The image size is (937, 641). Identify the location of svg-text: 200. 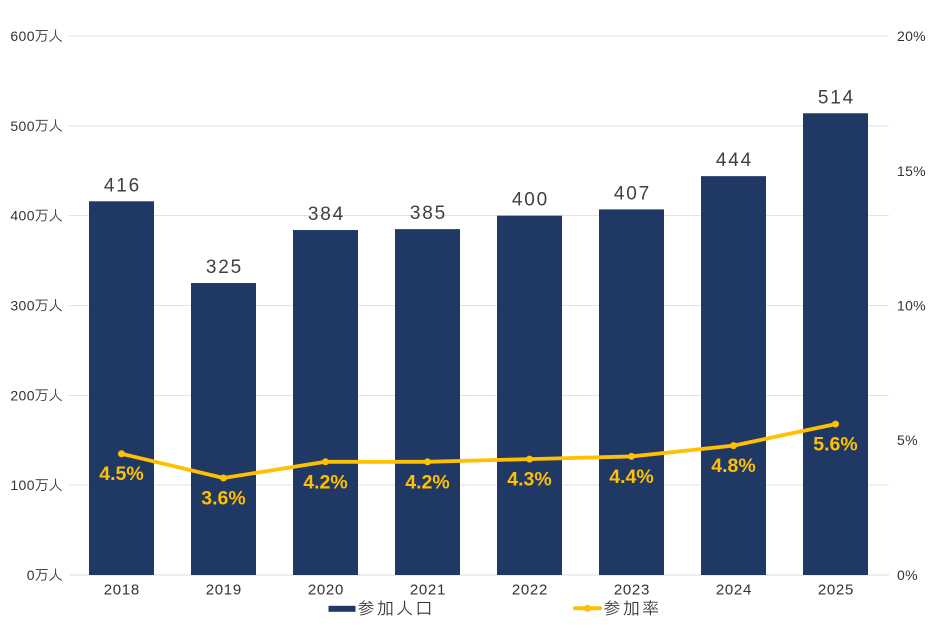
(22, 395).